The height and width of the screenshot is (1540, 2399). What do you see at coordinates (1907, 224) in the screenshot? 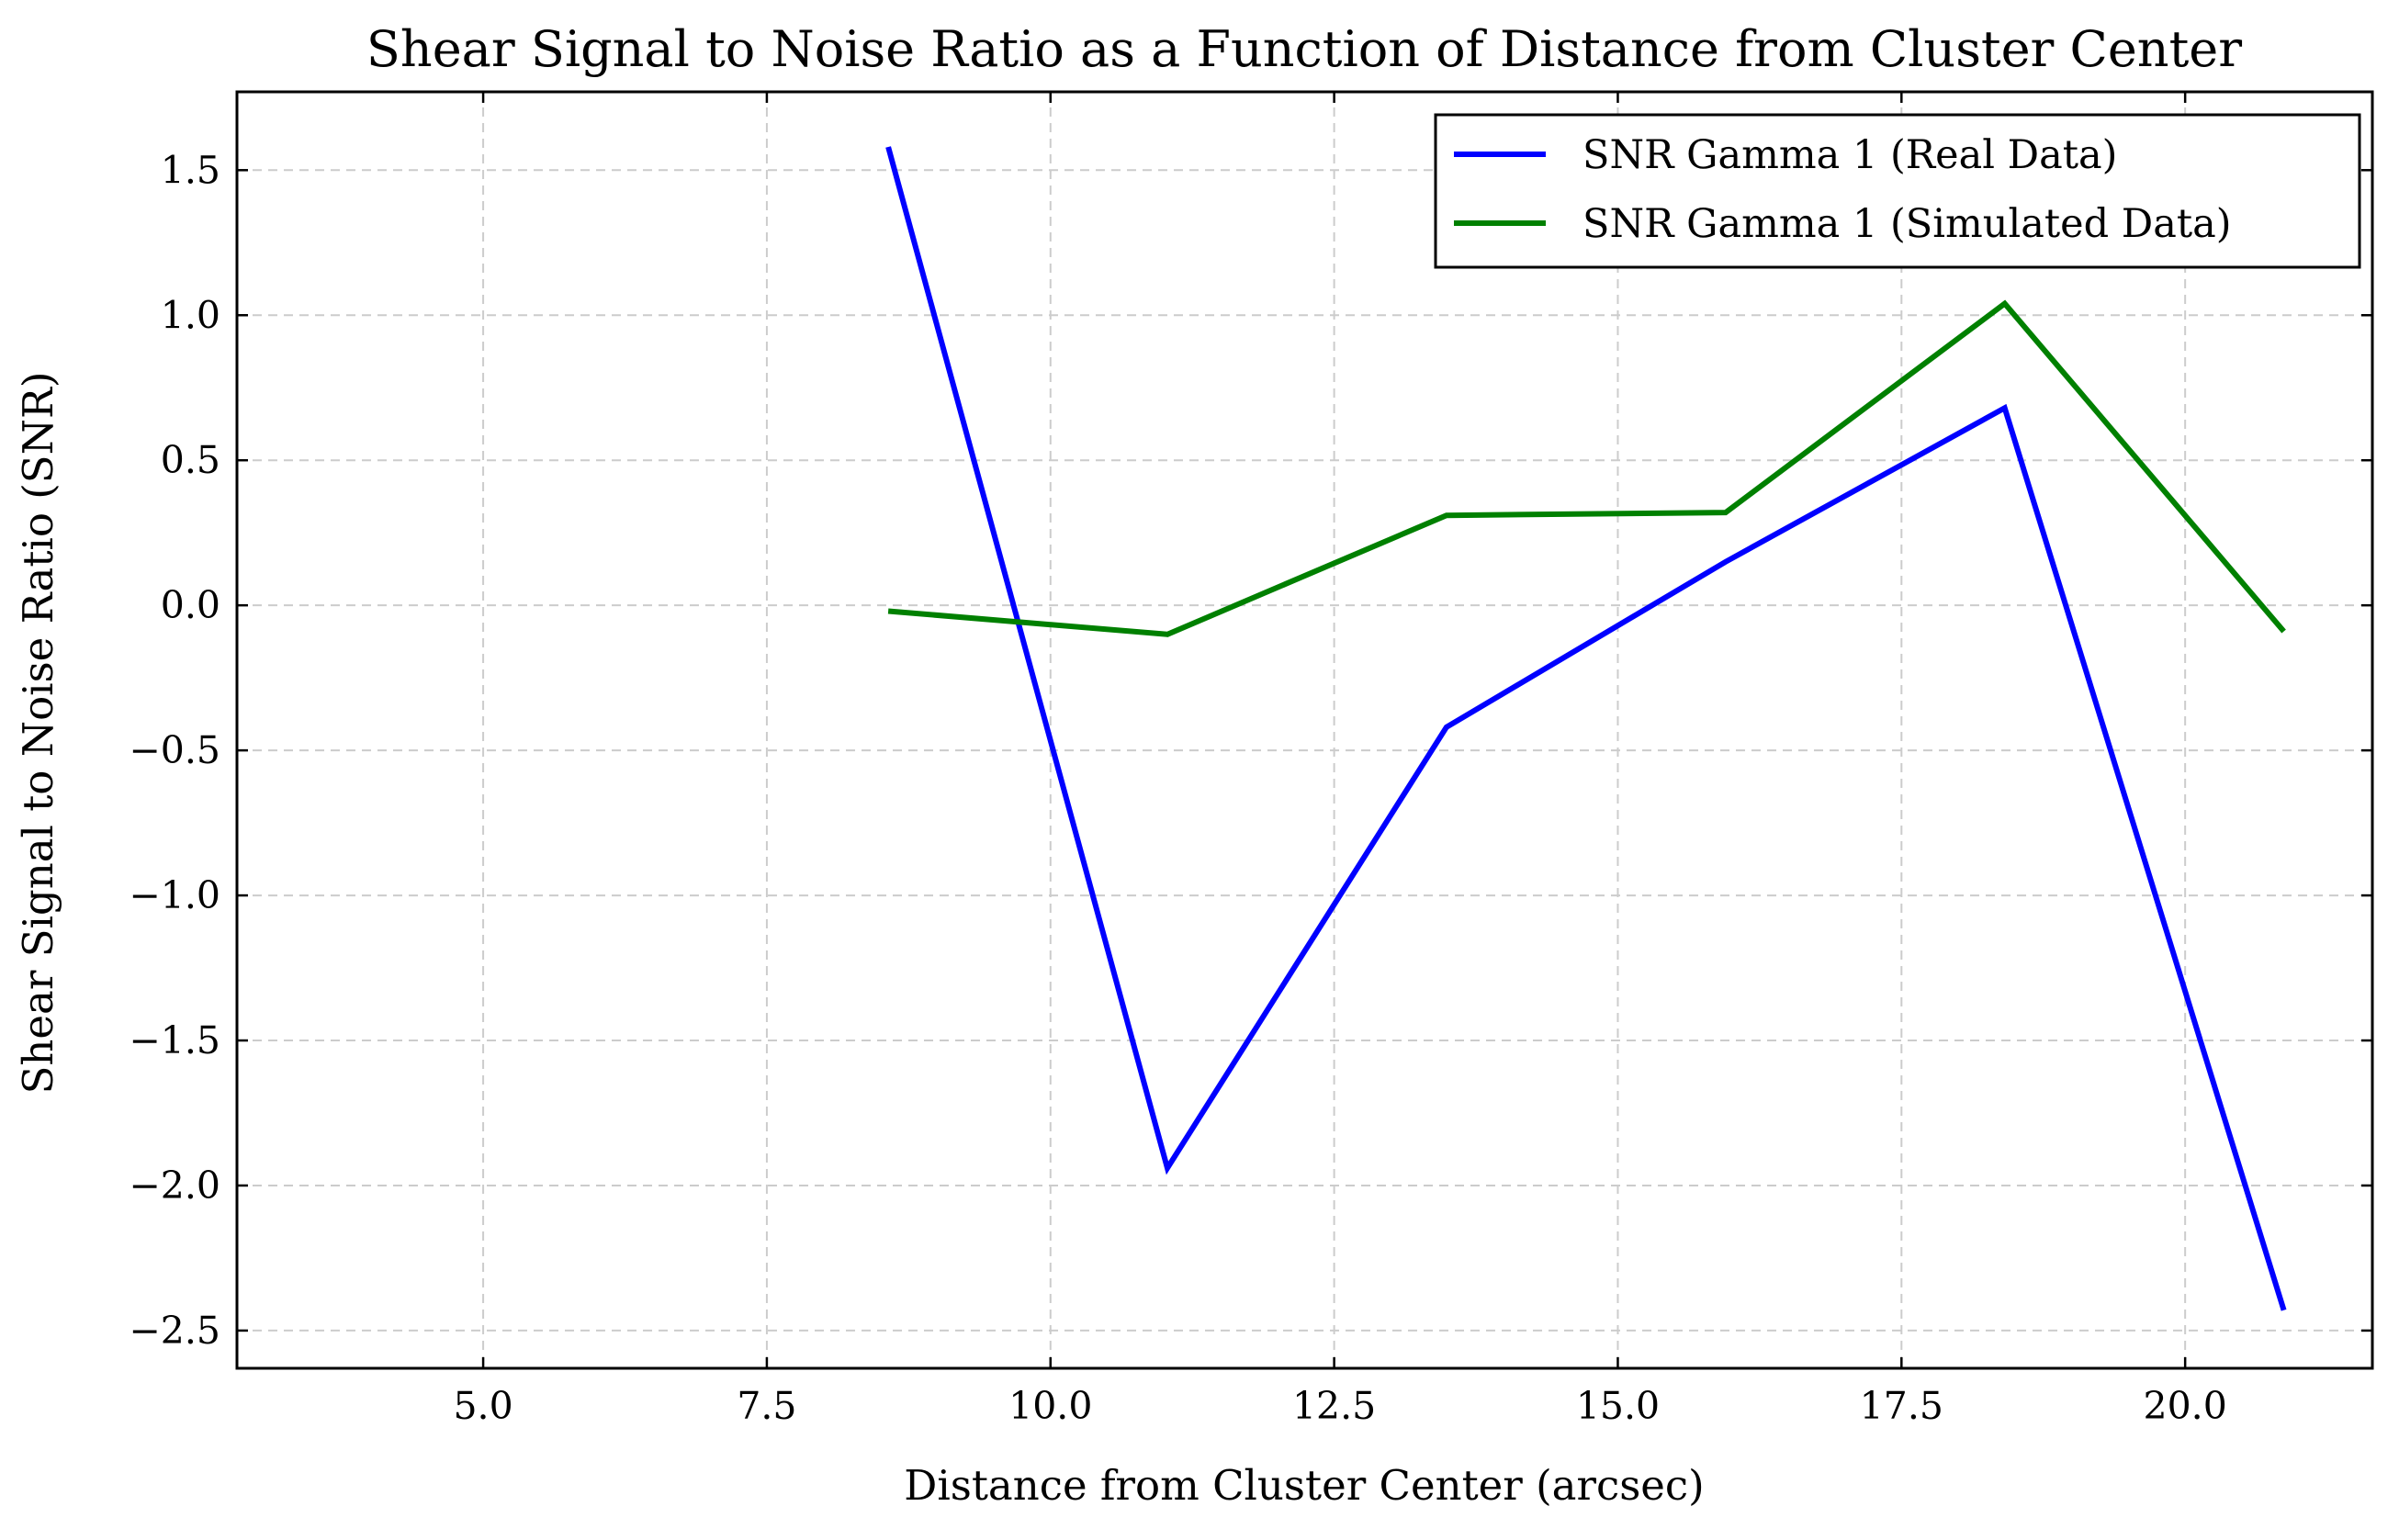
I see `legend-label: SNR Gamma 1 (Simulated Data)` at bounding box center [1907, 224].